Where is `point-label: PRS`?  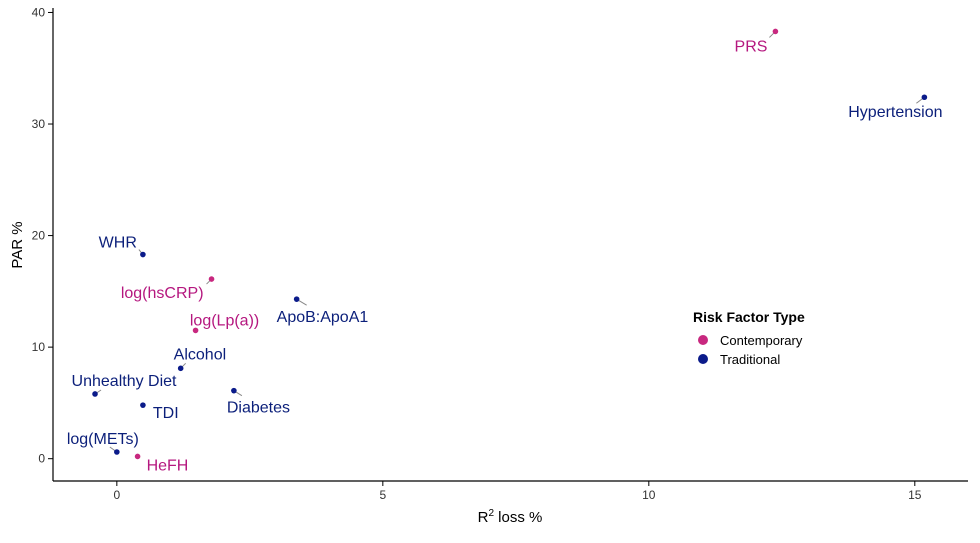
point-label: PRS is located at coordinates (751, 46).